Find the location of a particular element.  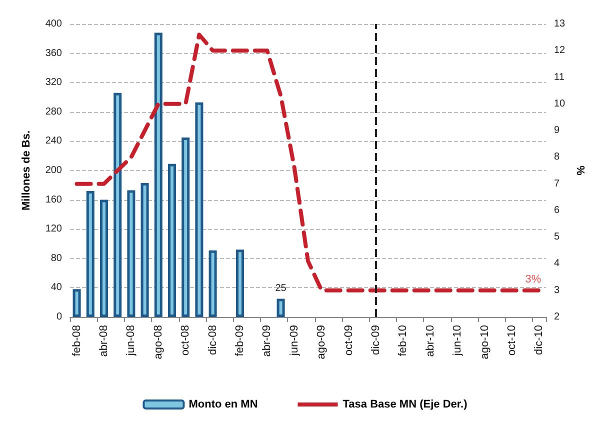

x-tick-label: dic-09 is located at coordinates (376, 340).